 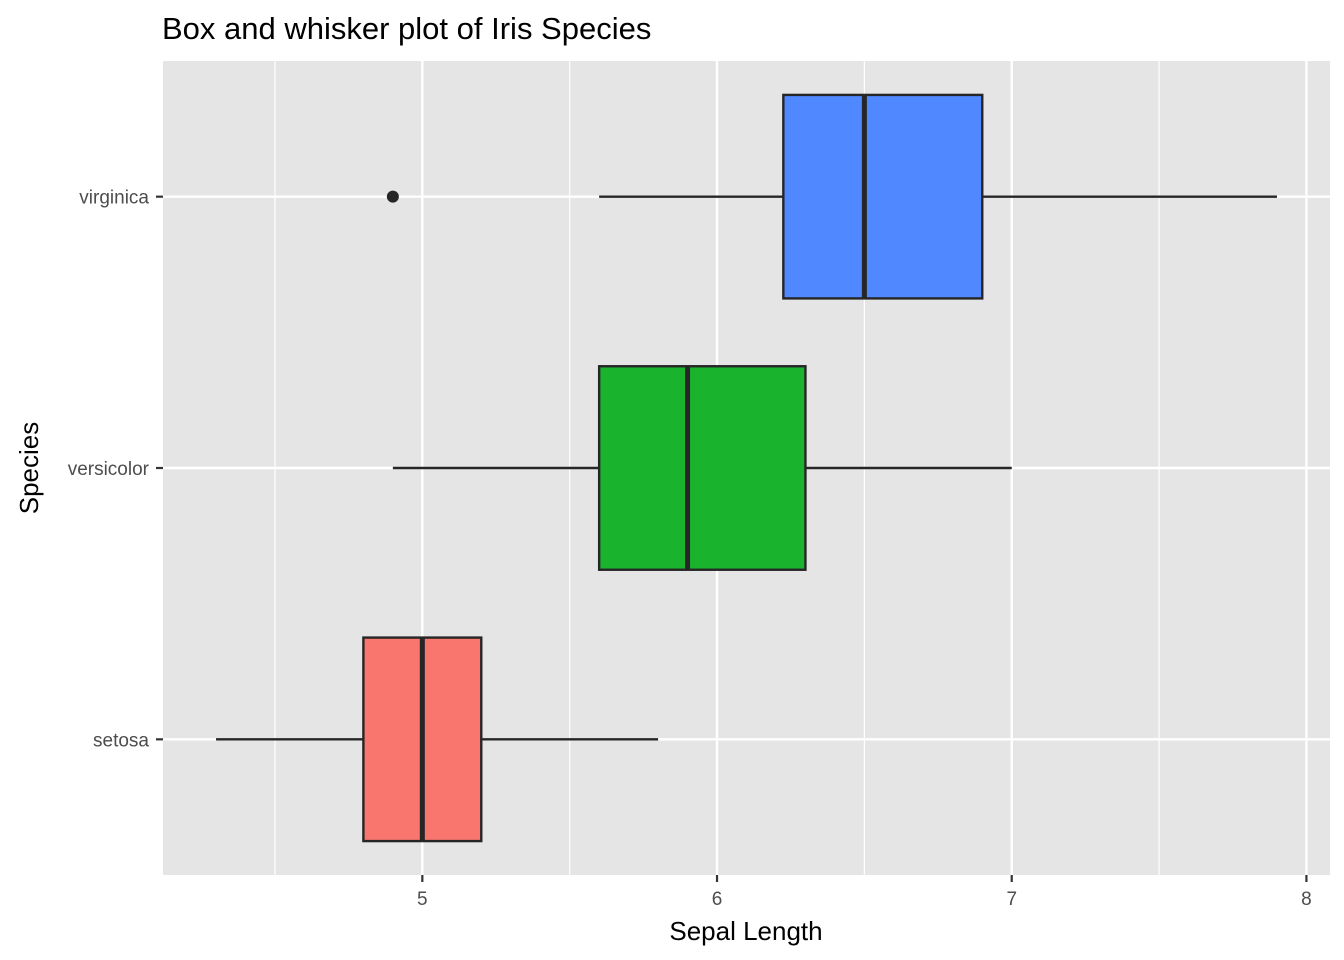 I want to click on x-tick-label: 5, so click(x=422, y=899).